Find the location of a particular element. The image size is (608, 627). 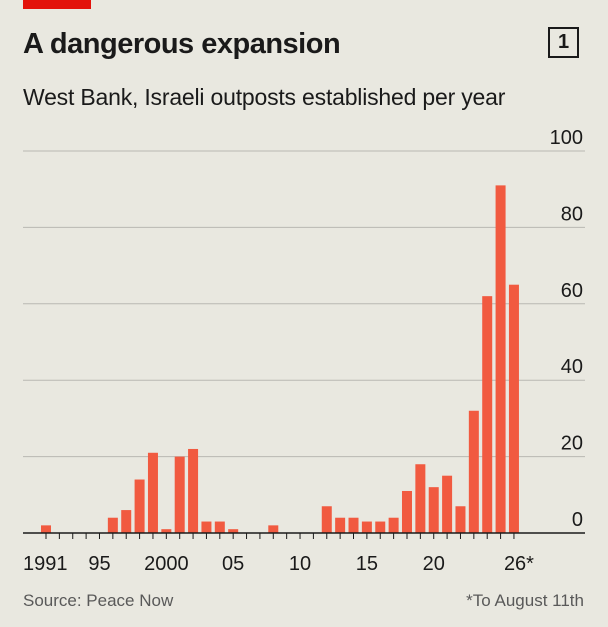

bar-2026 is located at coordinates (513, 408).